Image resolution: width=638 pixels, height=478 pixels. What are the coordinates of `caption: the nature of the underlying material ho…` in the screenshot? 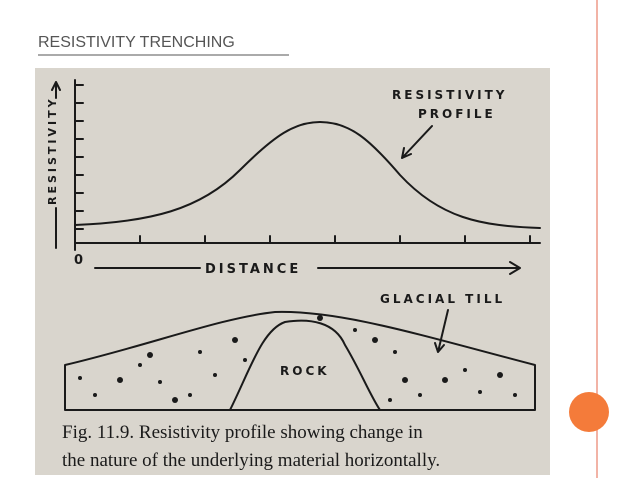 It's located at (251, 460).